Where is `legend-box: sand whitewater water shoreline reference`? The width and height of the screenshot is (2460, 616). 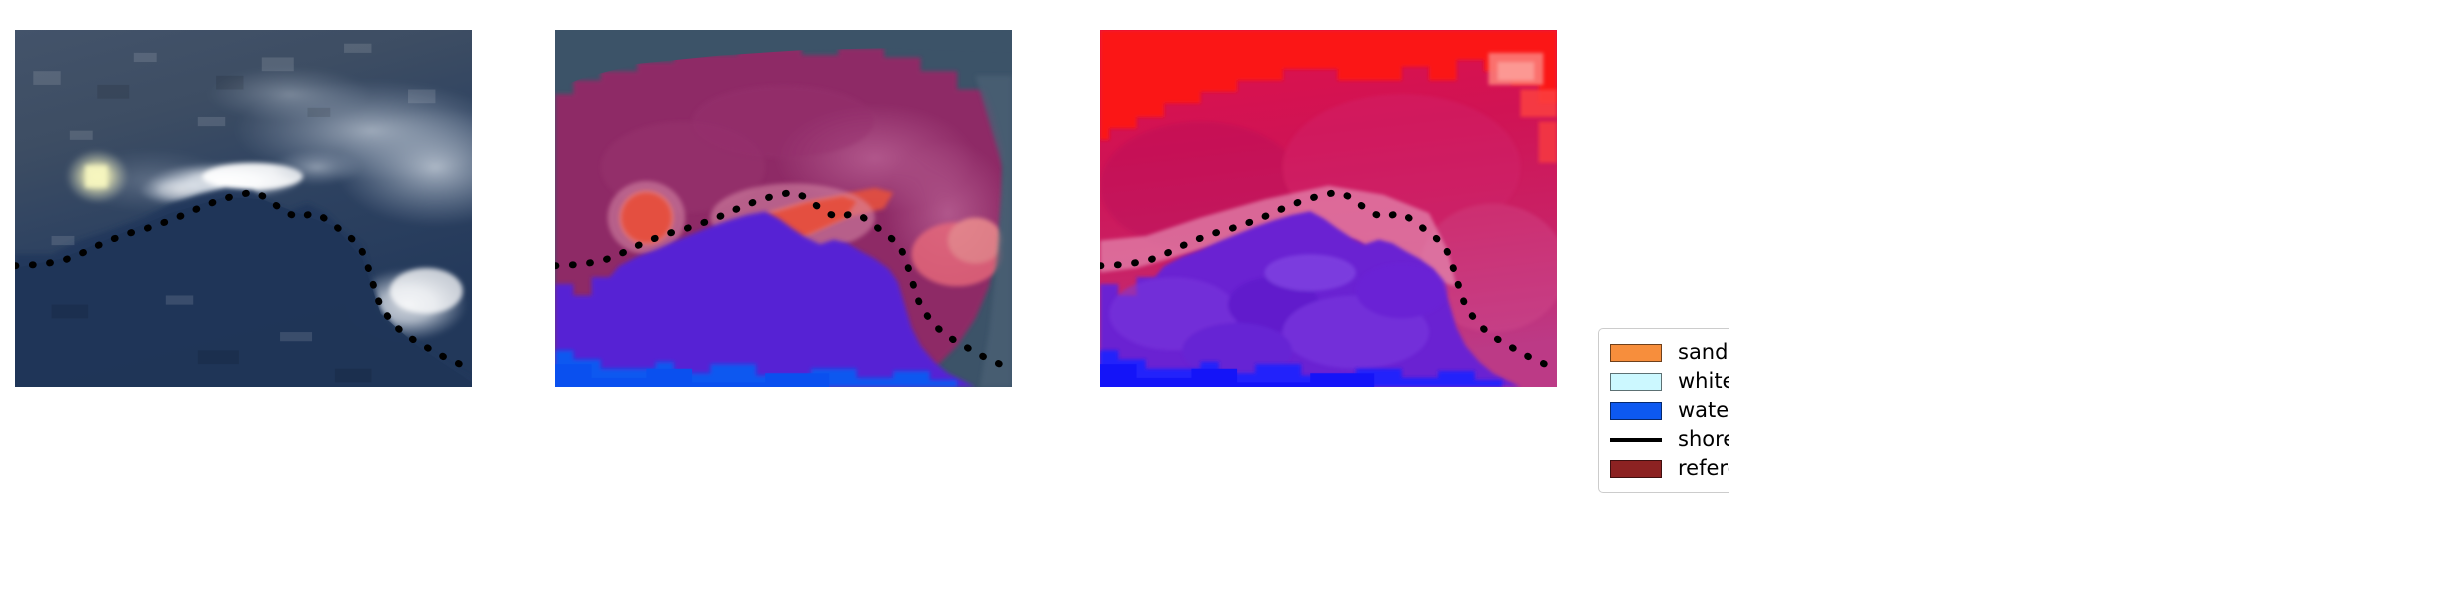 legend-box: sand whitewater water shoreline reference is located at coordinates (1663, 410).